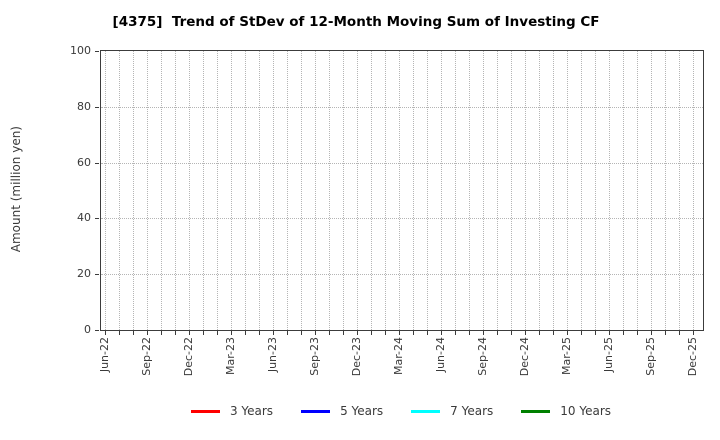 This screenshot has height=440, width=720. Describe the element at coordinates (524, 357) in the screenshot. I see `x-tick-label: Dec-24` at that location.